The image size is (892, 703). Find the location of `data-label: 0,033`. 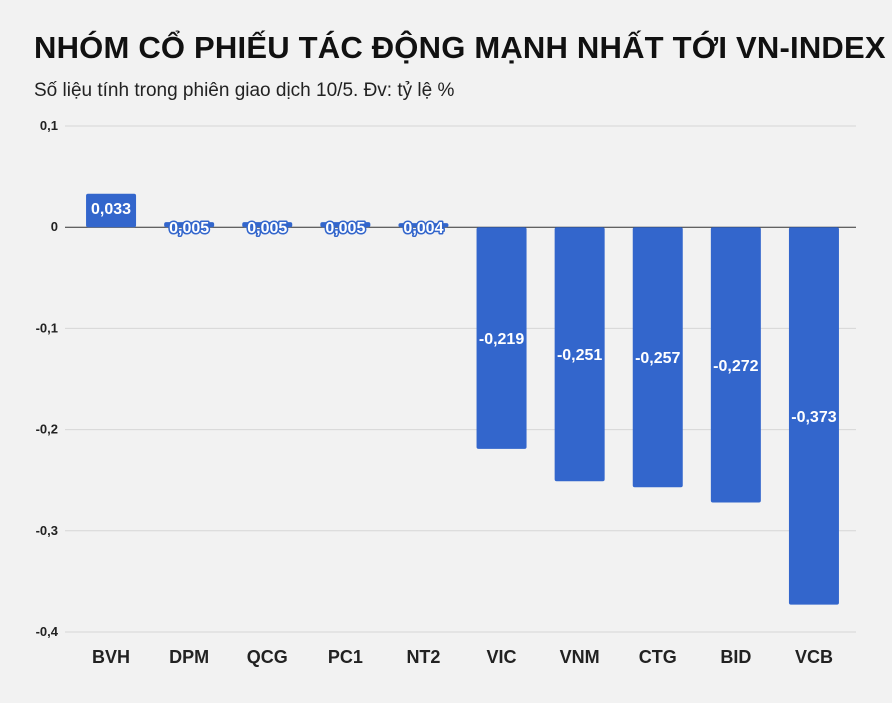

data-label: 0,033 is located at coordinates (111, 209).